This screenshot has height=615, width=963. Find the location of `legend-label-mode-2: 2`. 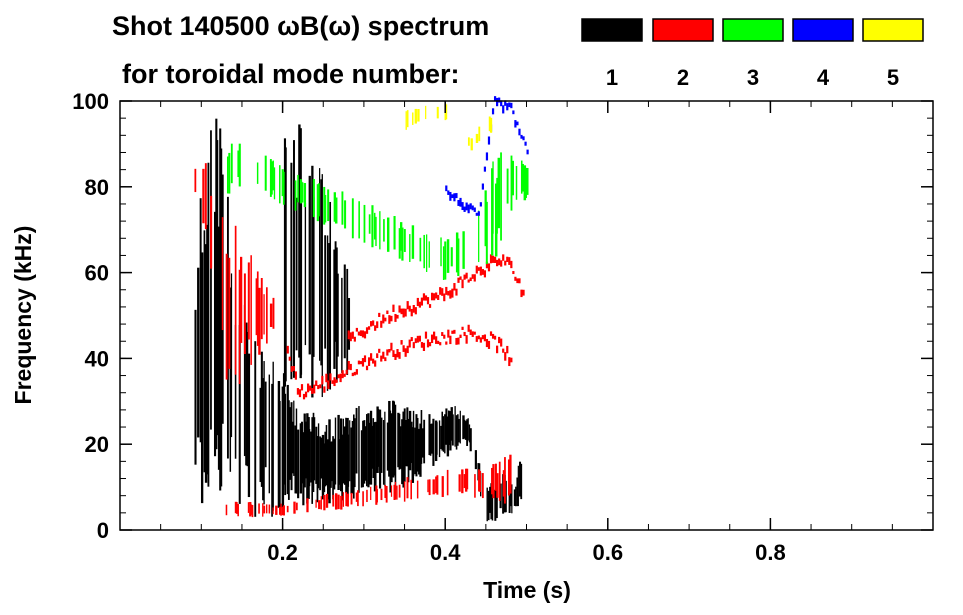

legend-label-mode-2: 2 is located at coordinates (683, 77).